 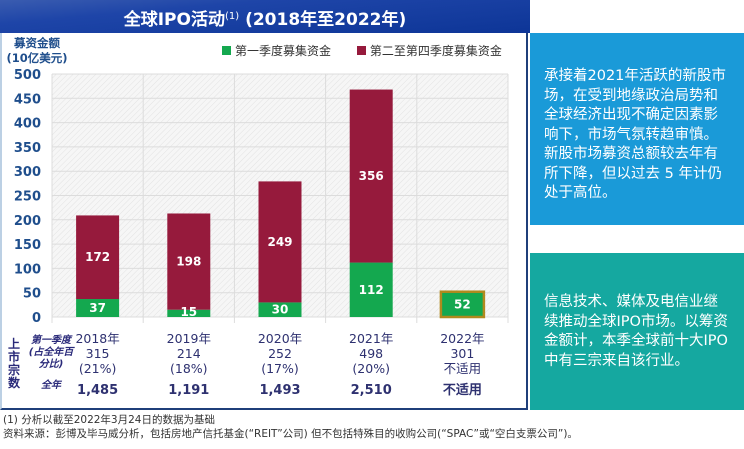 What do you see at coordinates (280, 353) in the screenshot?
I see `table-cell-q1-count: 252` at bounding box center [280, 353].